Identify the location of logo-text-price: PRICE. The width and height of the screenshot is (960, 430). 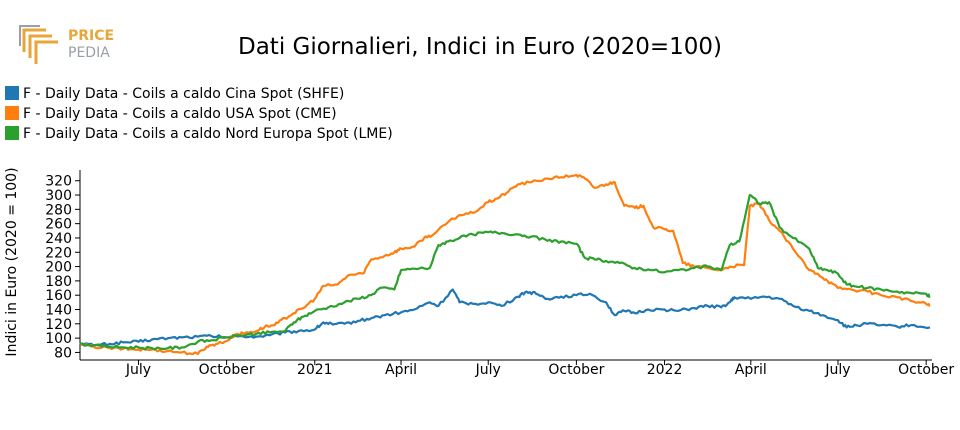
(91, 36).